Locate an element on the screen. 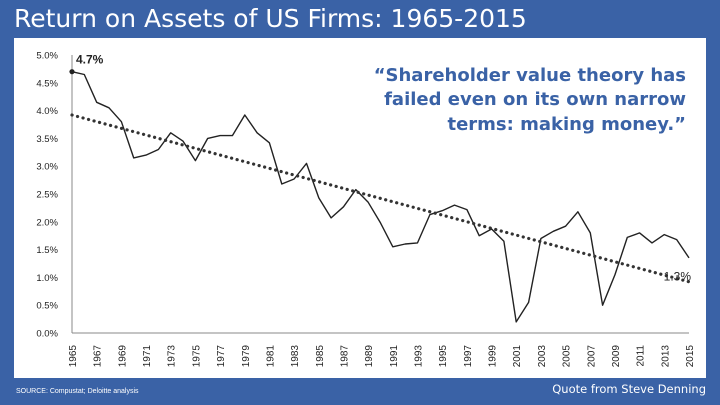  x-tick-label: 1995 is located at coordinates (443, 356).